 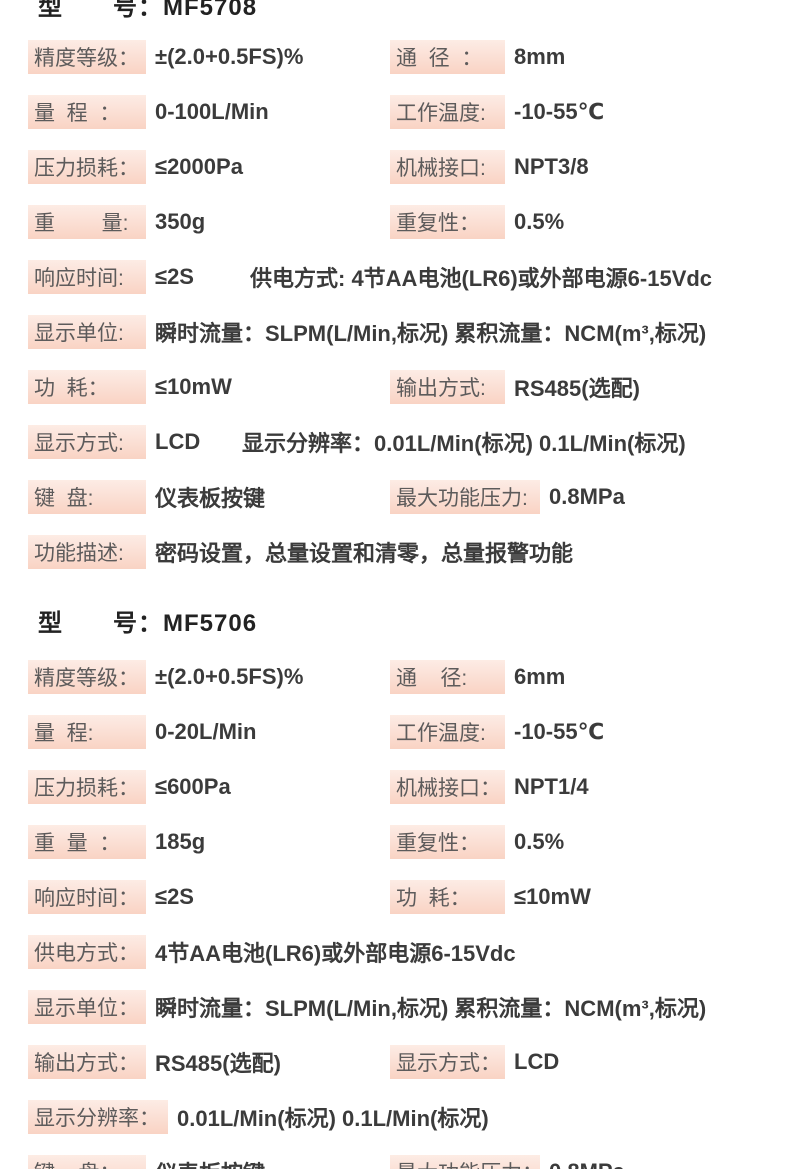 What do you see at coordinates (87, 277) in the screenshot?
I see `spec-label-response-time-badge: 响应时间:` at bounding box center [87, 277].